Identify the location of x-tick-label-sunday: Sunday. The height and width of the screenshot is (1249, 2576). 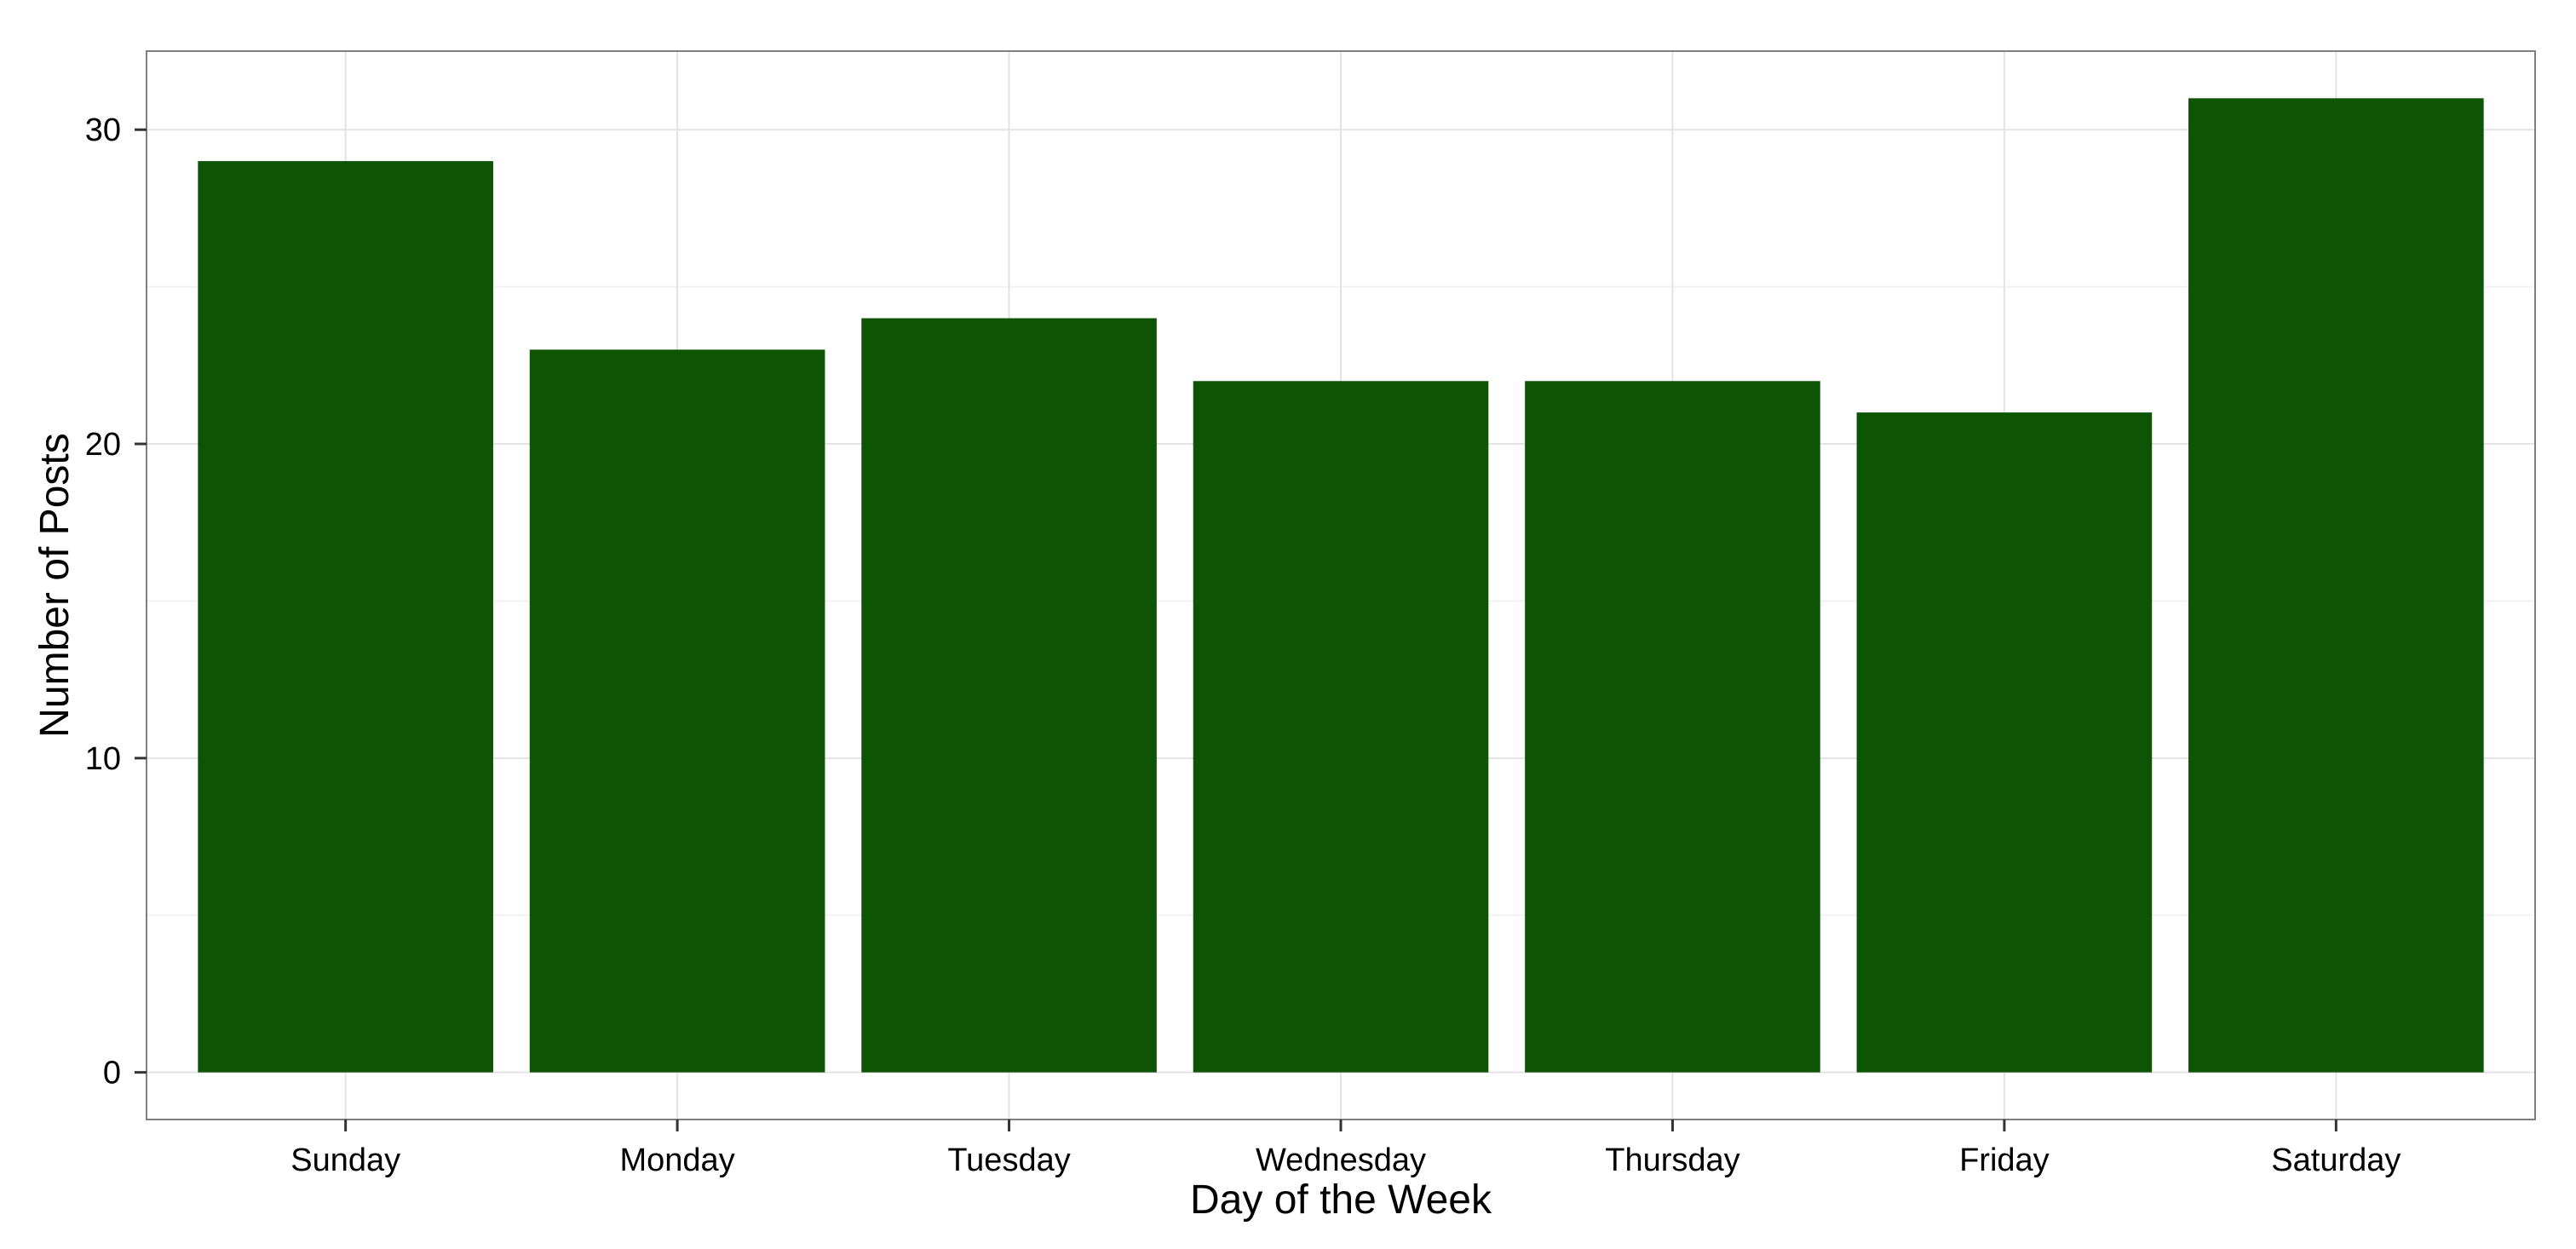
(345, 1160).